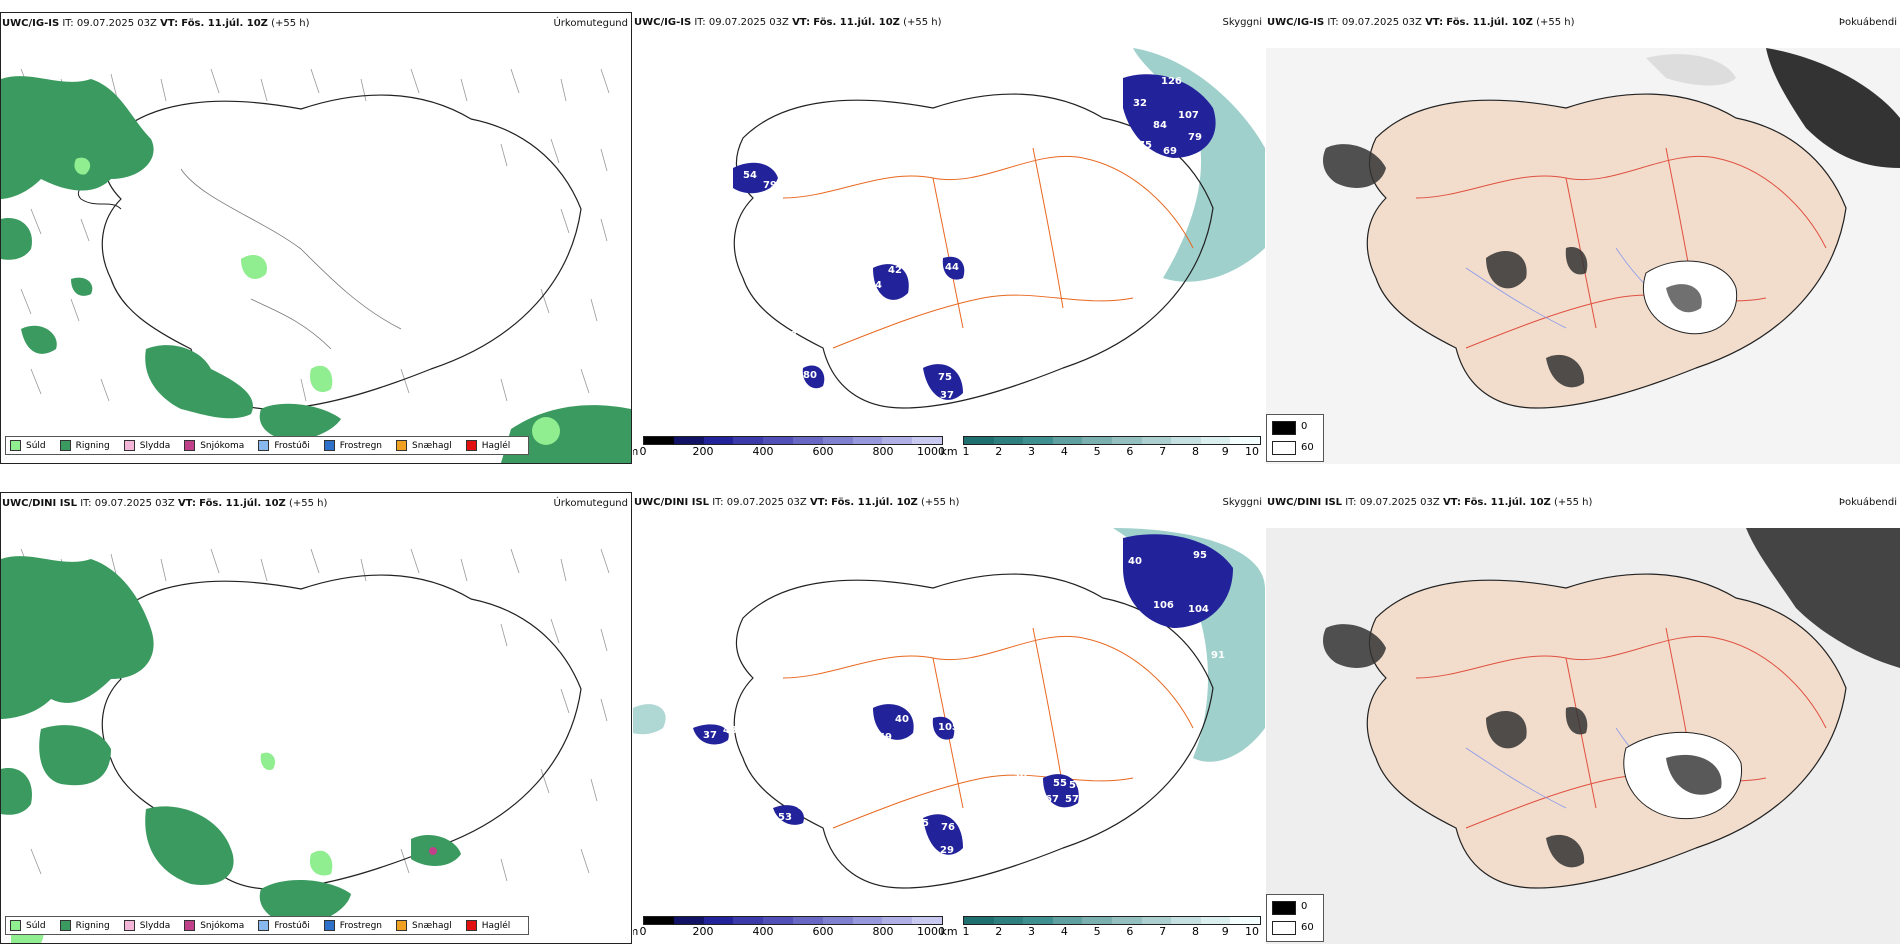  Describe the element at coordinates (1072, 799) in the screenshot. I see `cloud-label: 57` at that location.